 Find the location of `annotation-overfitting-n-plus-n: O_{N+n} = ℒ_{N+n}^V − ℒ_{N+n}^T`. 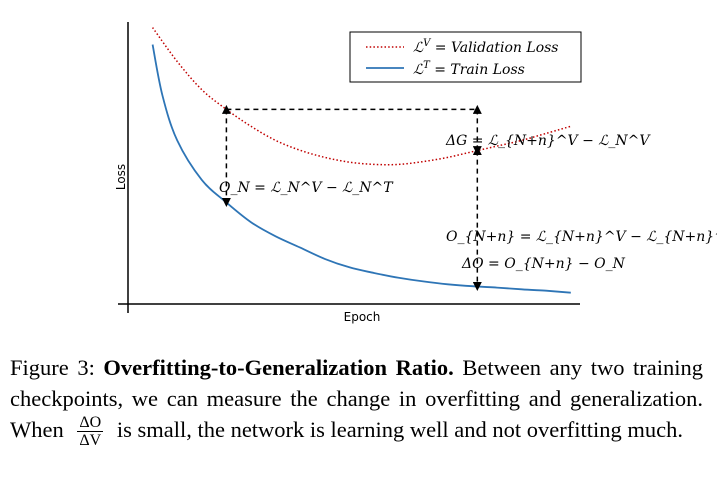

annotation-overfitting-n-plus-n: O_{N+n} = ℒ_{N+n}^V − ℒ_{N+n}^T is located at coordinates (581, 237).